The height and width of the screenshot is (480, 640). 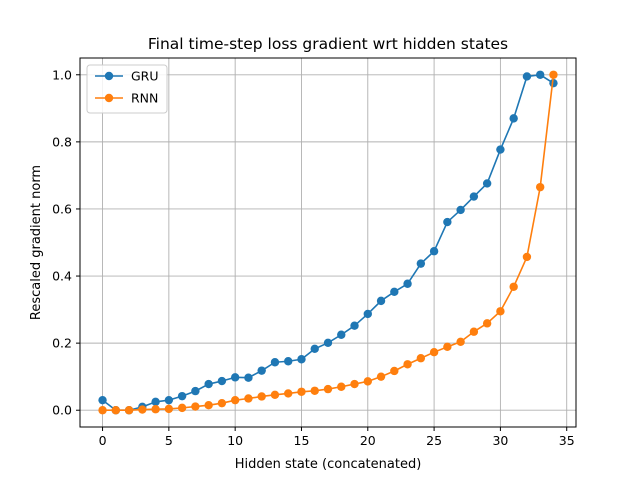 I want to click on x-tick-label: 30, so click(x=500, y=440).